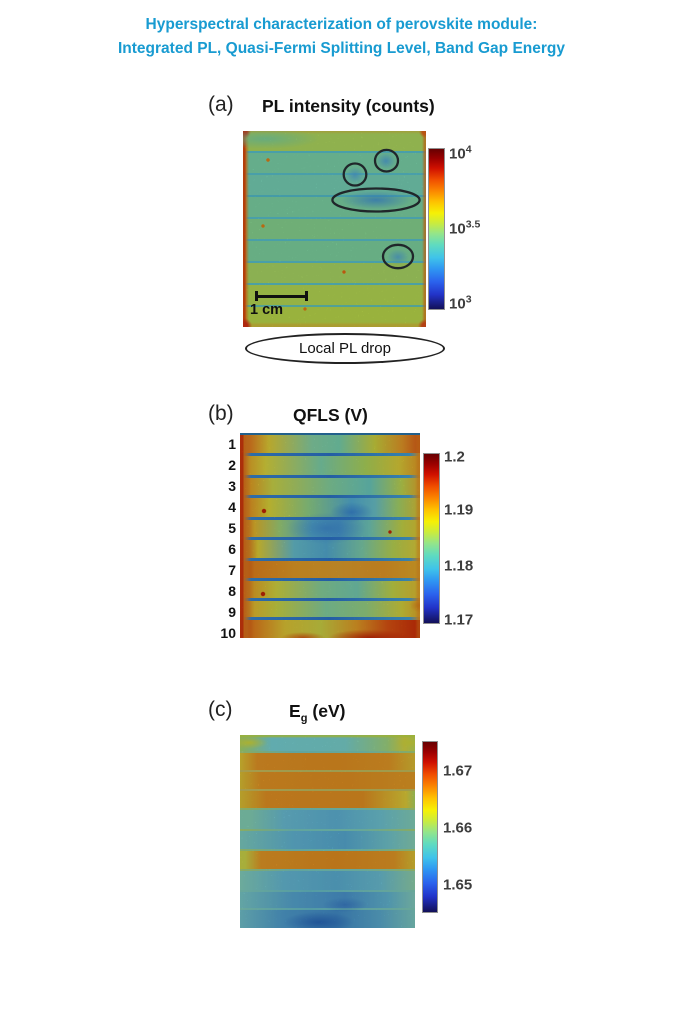 Image resolution: width=683 pixels, height=1024 pixels. I want to click on qfls-tick-3: 1.18, so click(459, 566).